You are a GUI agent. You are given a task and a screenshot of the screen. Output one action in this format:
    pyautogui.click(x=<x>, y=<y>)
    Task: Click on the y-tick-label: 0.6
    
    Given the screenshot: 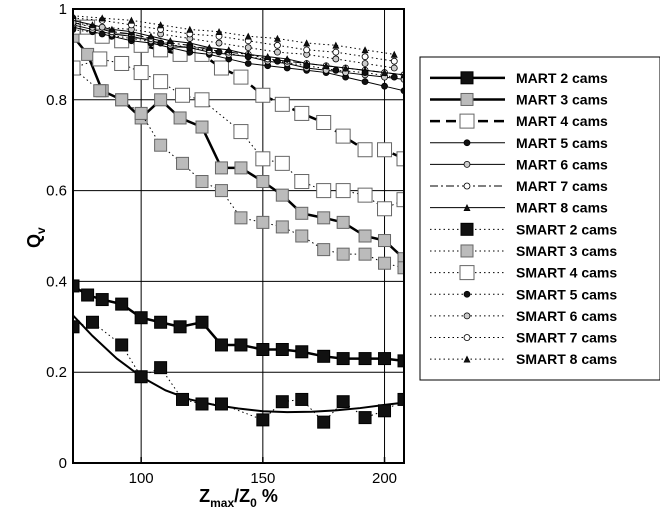 What is the action you would take?
    pyautogui.click(x=56, y=191)
    